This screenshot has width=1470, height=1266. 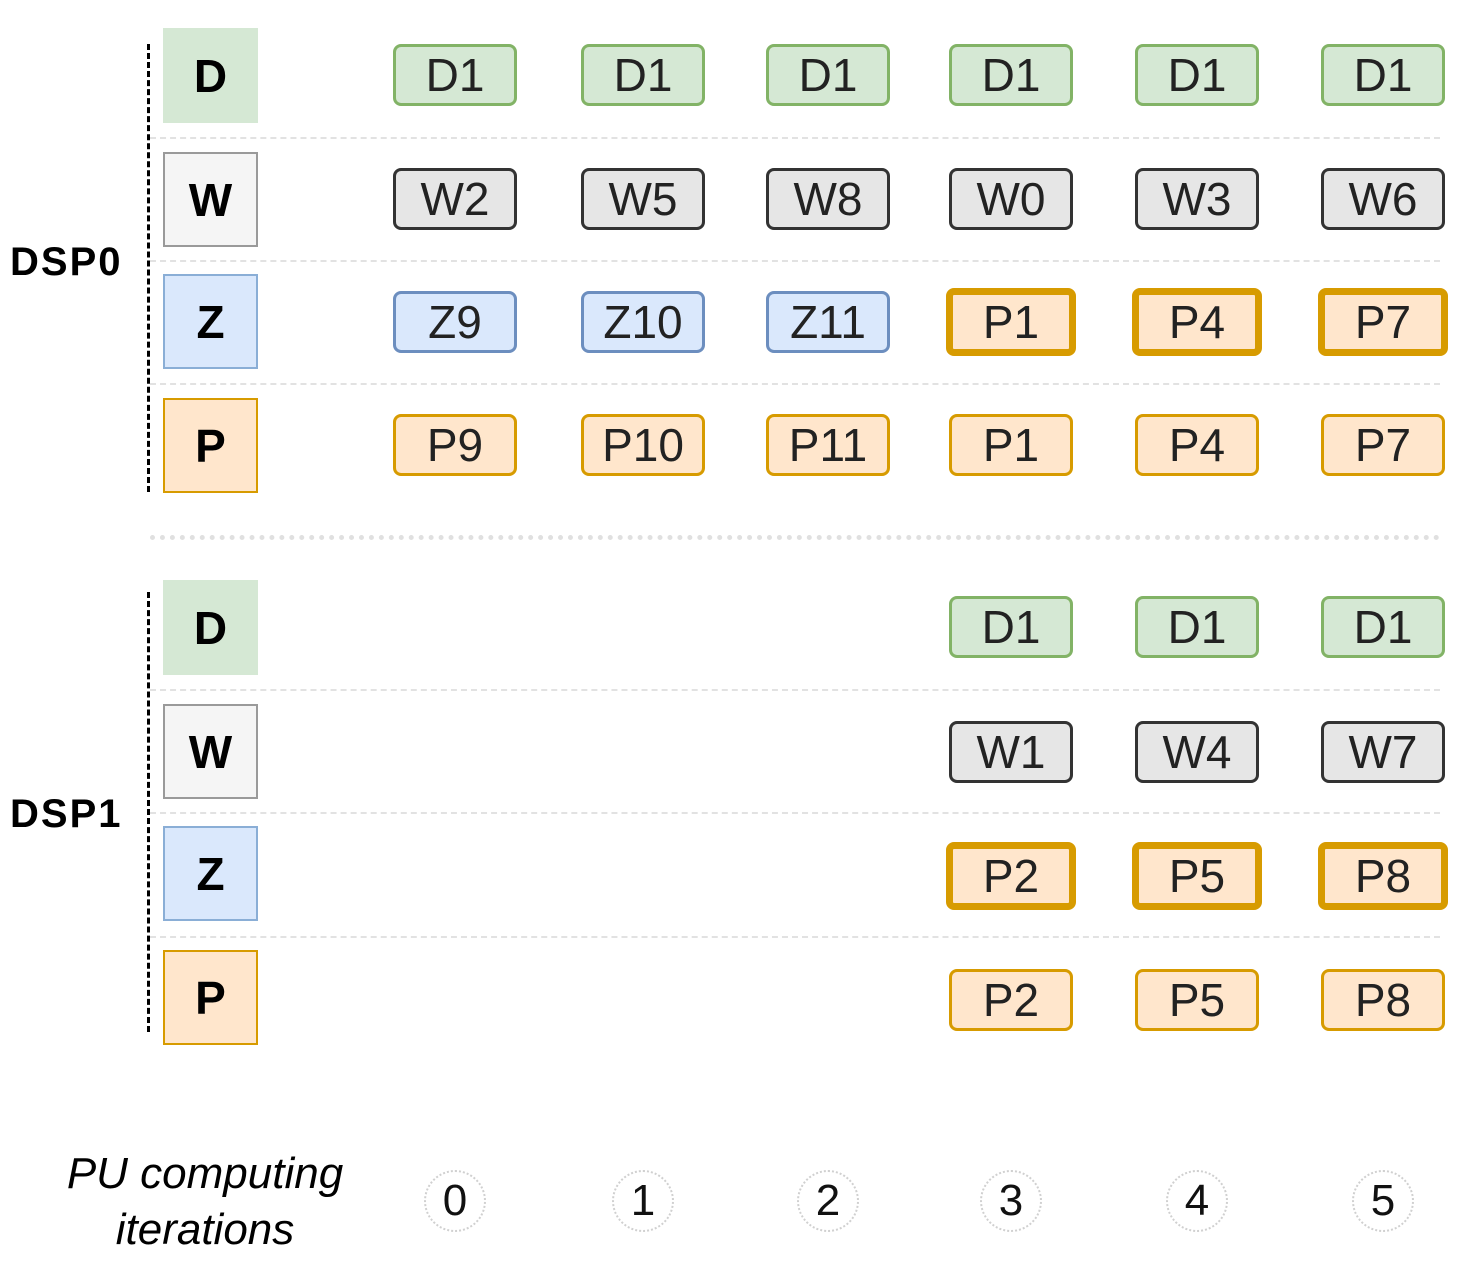 I want to click on iteration-marker-3: 3, so click(x=1011, y=1201).